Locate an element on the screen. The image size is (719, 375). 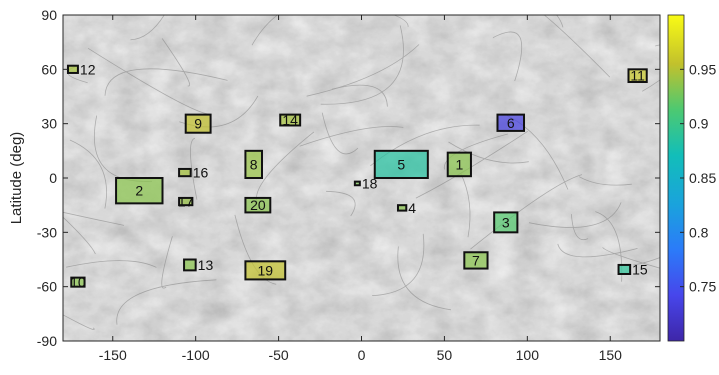
region-11: 11 is located at coordinates (637, 76).